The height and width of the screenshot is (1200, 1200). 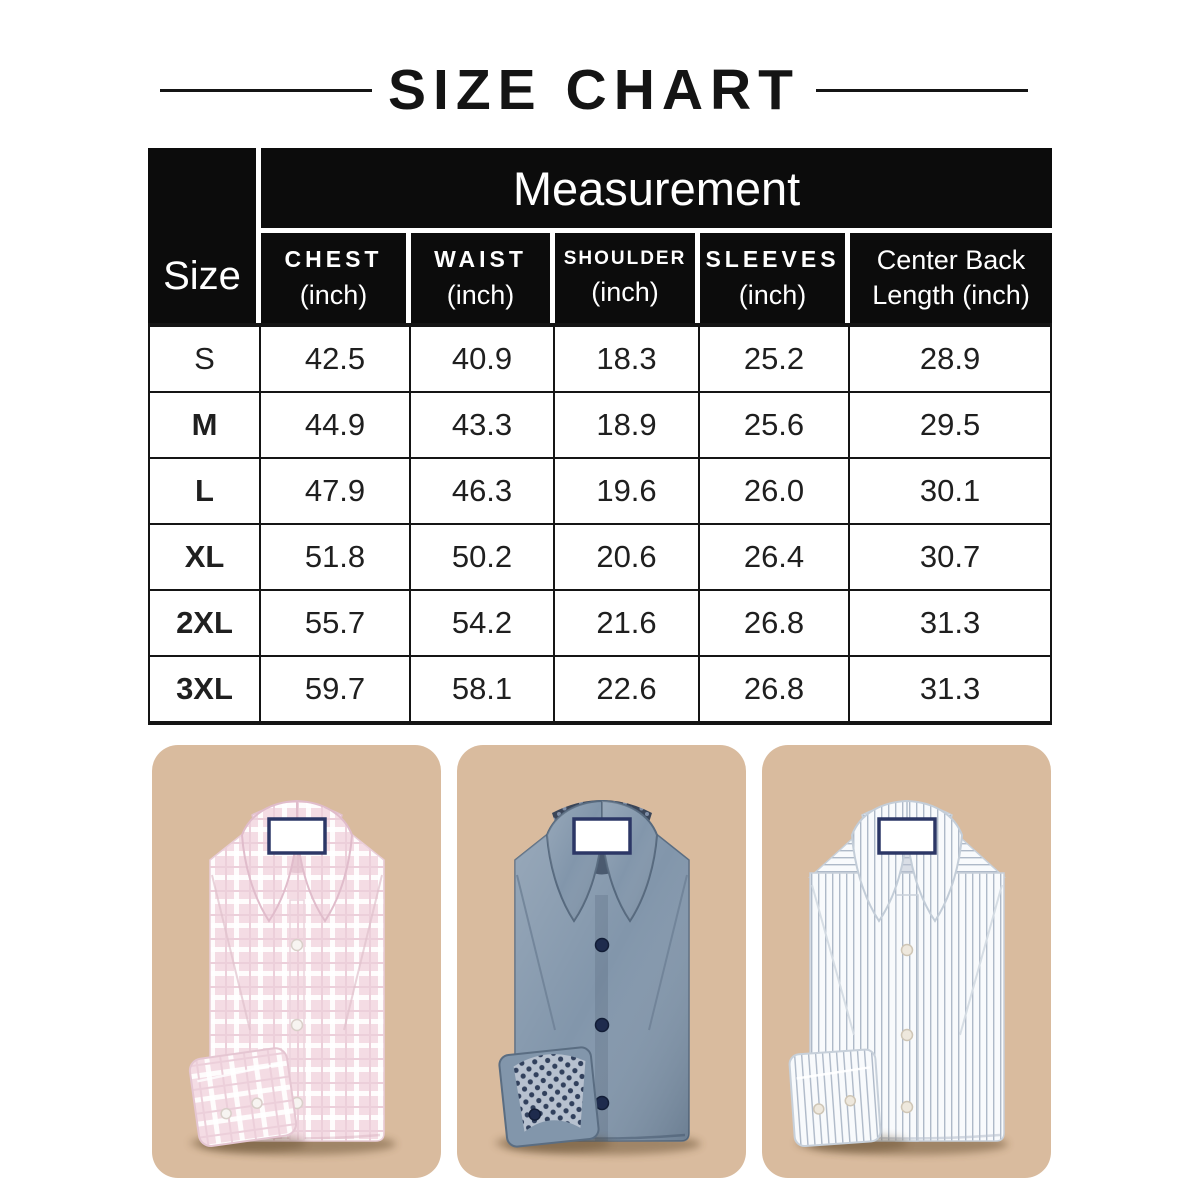 I want to click on waist-cell: 50.2, so click(x=483, y=558).